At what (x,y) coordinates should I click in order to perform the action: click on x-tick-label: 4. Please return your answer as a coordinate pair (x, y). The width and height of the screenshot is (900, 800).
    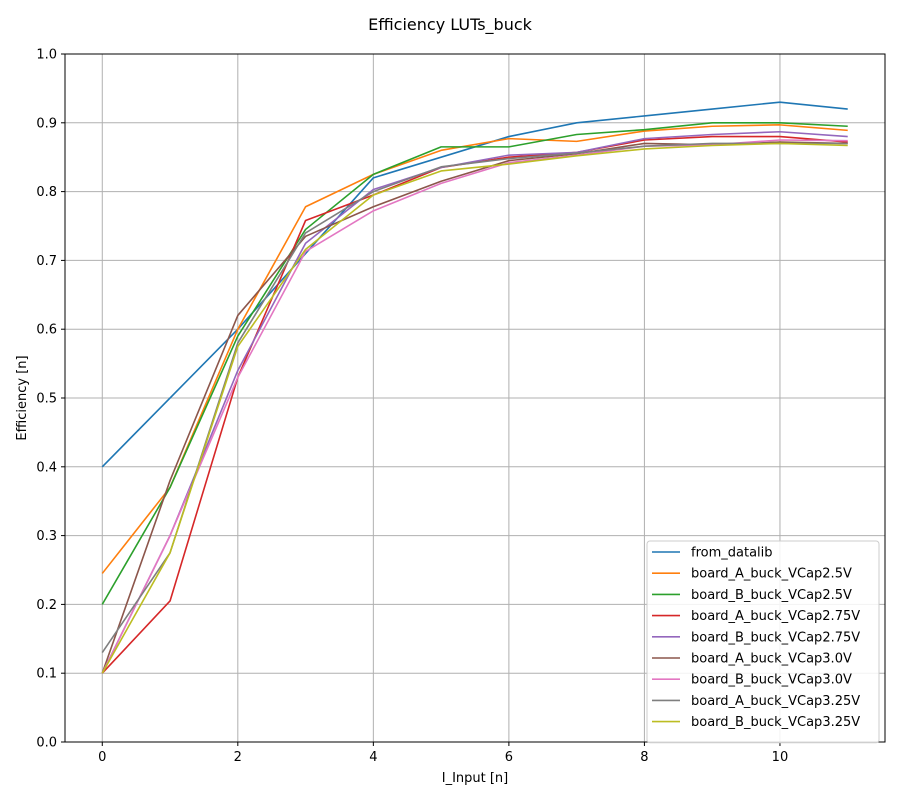
    Looking at the image, I should click on (373, 757).